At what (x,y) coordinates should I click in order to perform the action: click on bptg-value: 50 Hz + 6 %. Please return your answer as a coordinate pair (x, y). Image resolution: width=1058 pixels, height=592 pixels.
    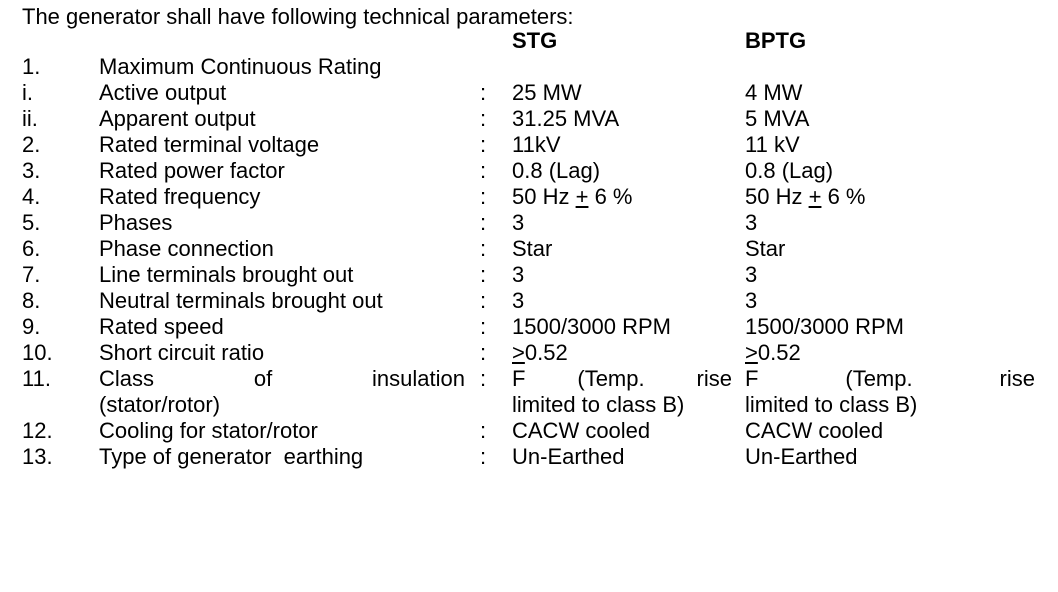
    Looking at the image, I should click on (805, 196).